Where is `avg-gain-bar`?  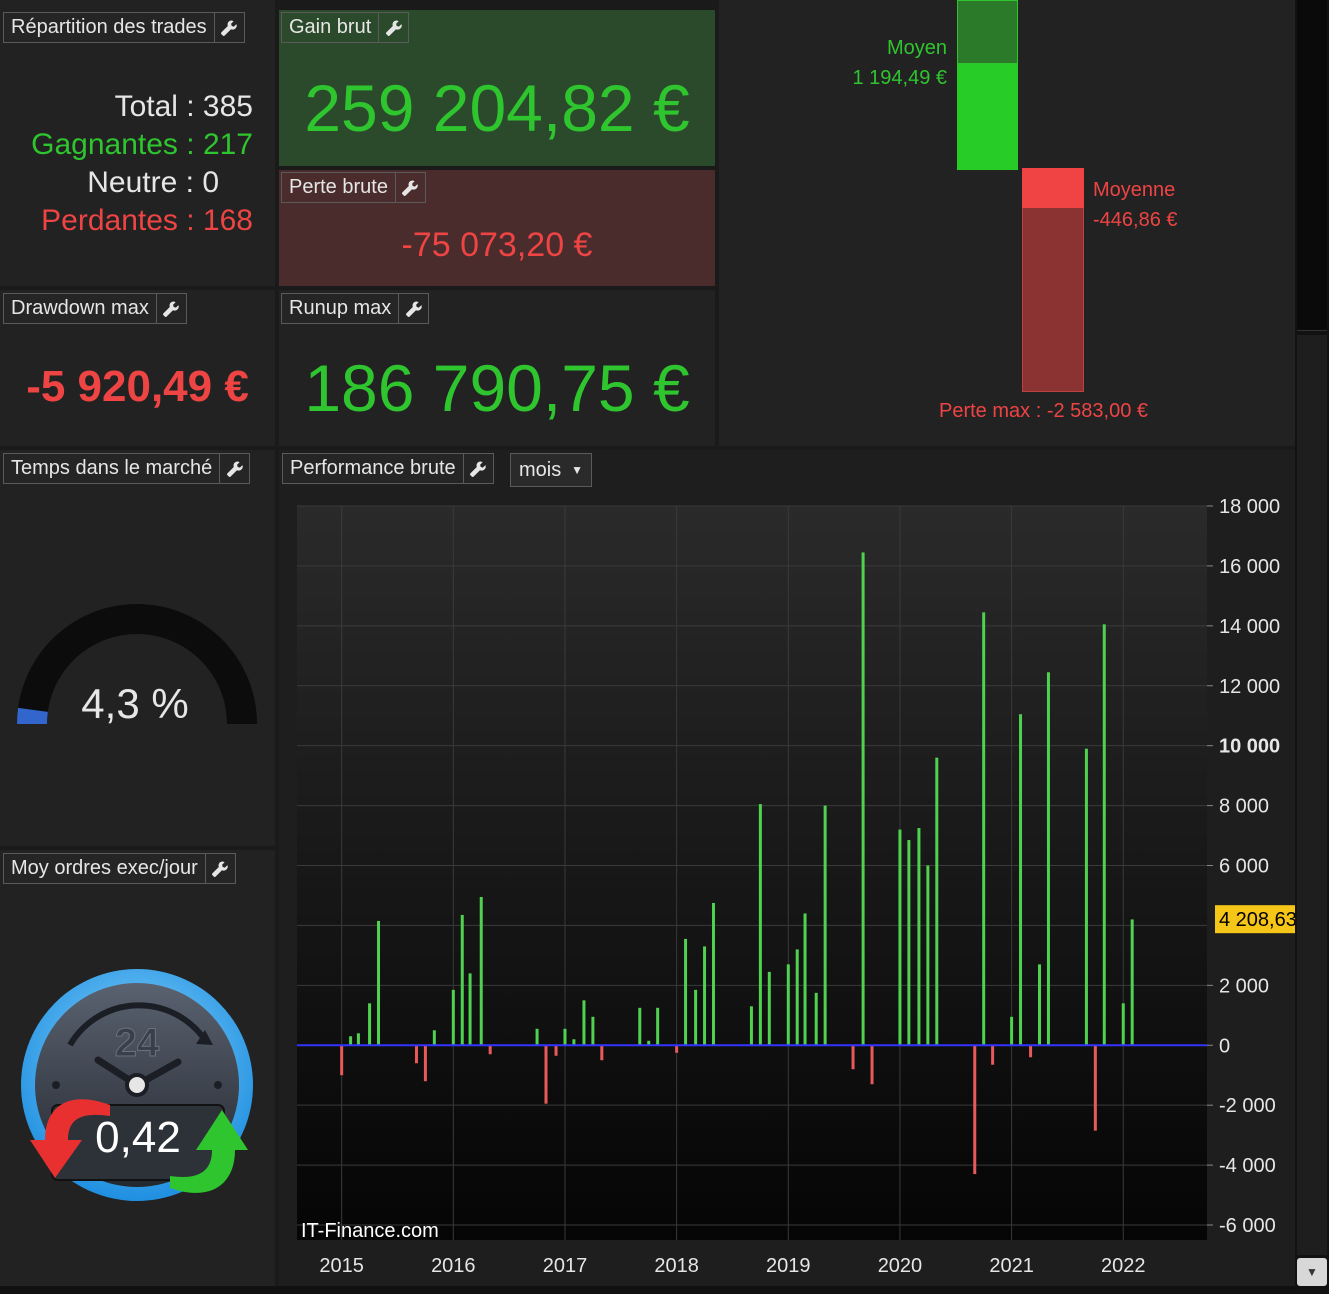 avg-gain-bar is located at coordinates (987, 117).